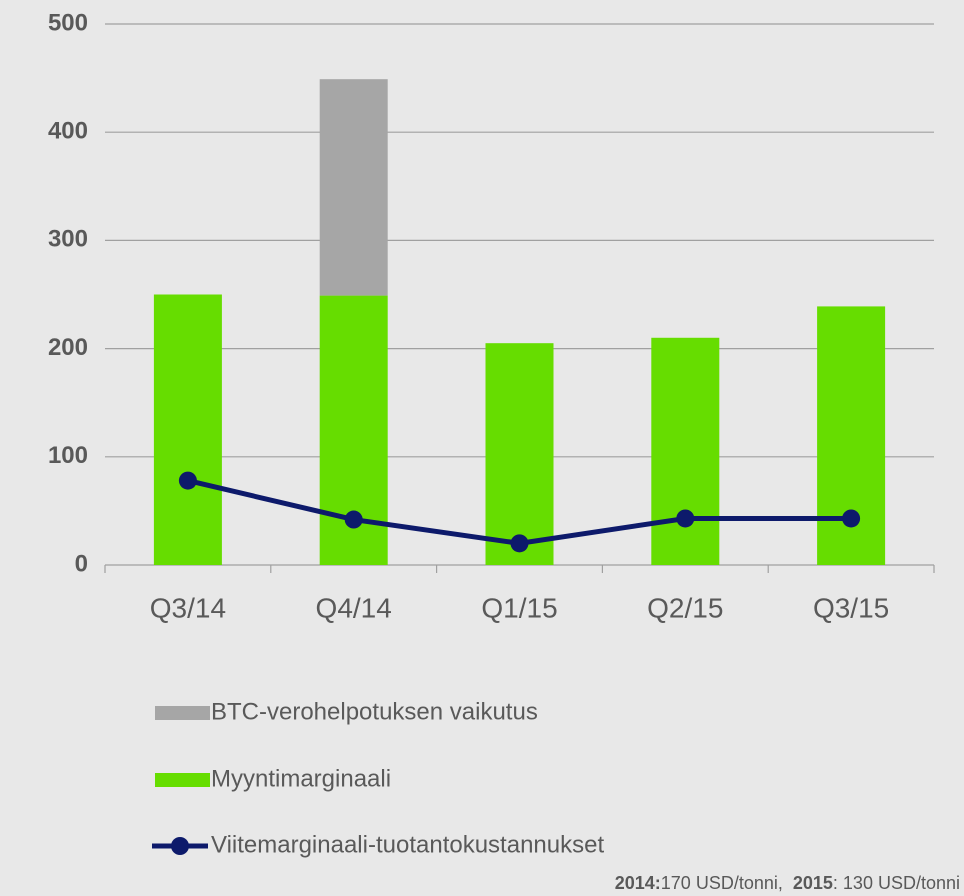 The width and height of the screenshot is (964, 896). What do you see at coordinates (188, 607) in the screenshot?
I see `x-tick-label: Q3/14` at bounding box center [188, 607].